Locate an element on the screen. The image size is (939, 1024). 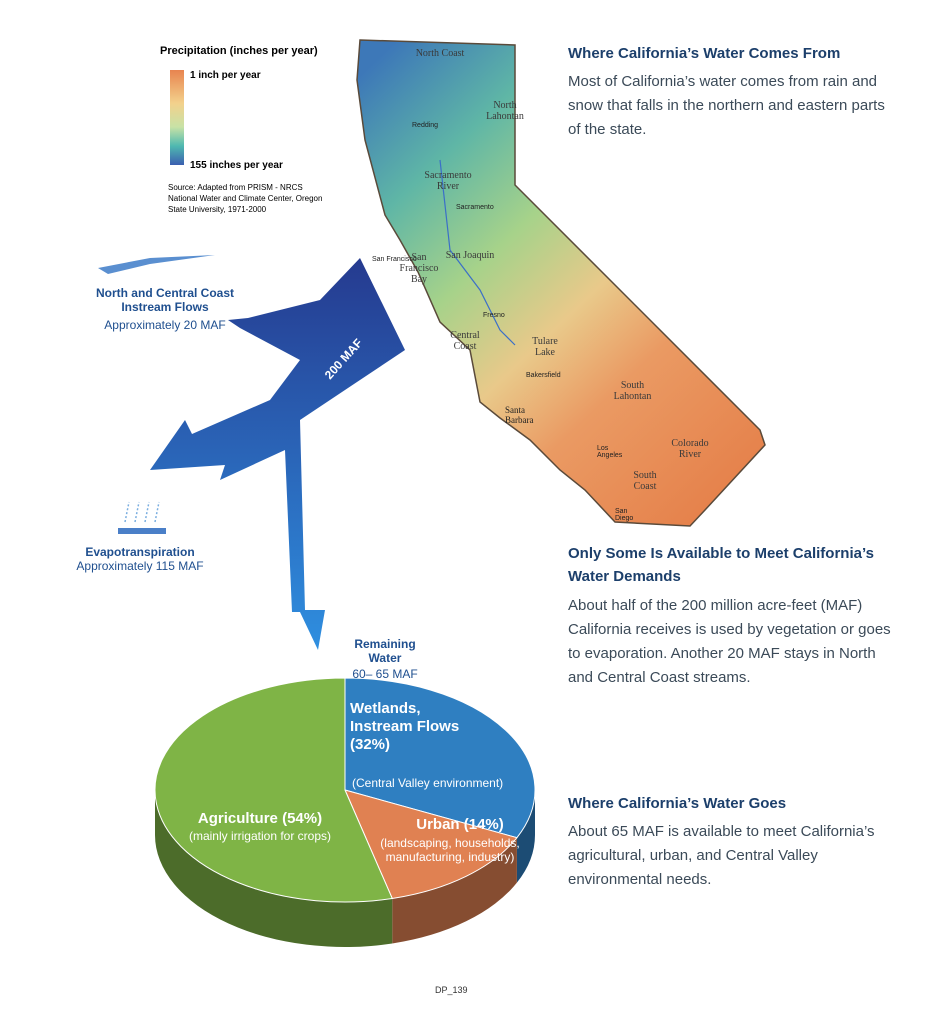
river is located at coordinates (477, 252).